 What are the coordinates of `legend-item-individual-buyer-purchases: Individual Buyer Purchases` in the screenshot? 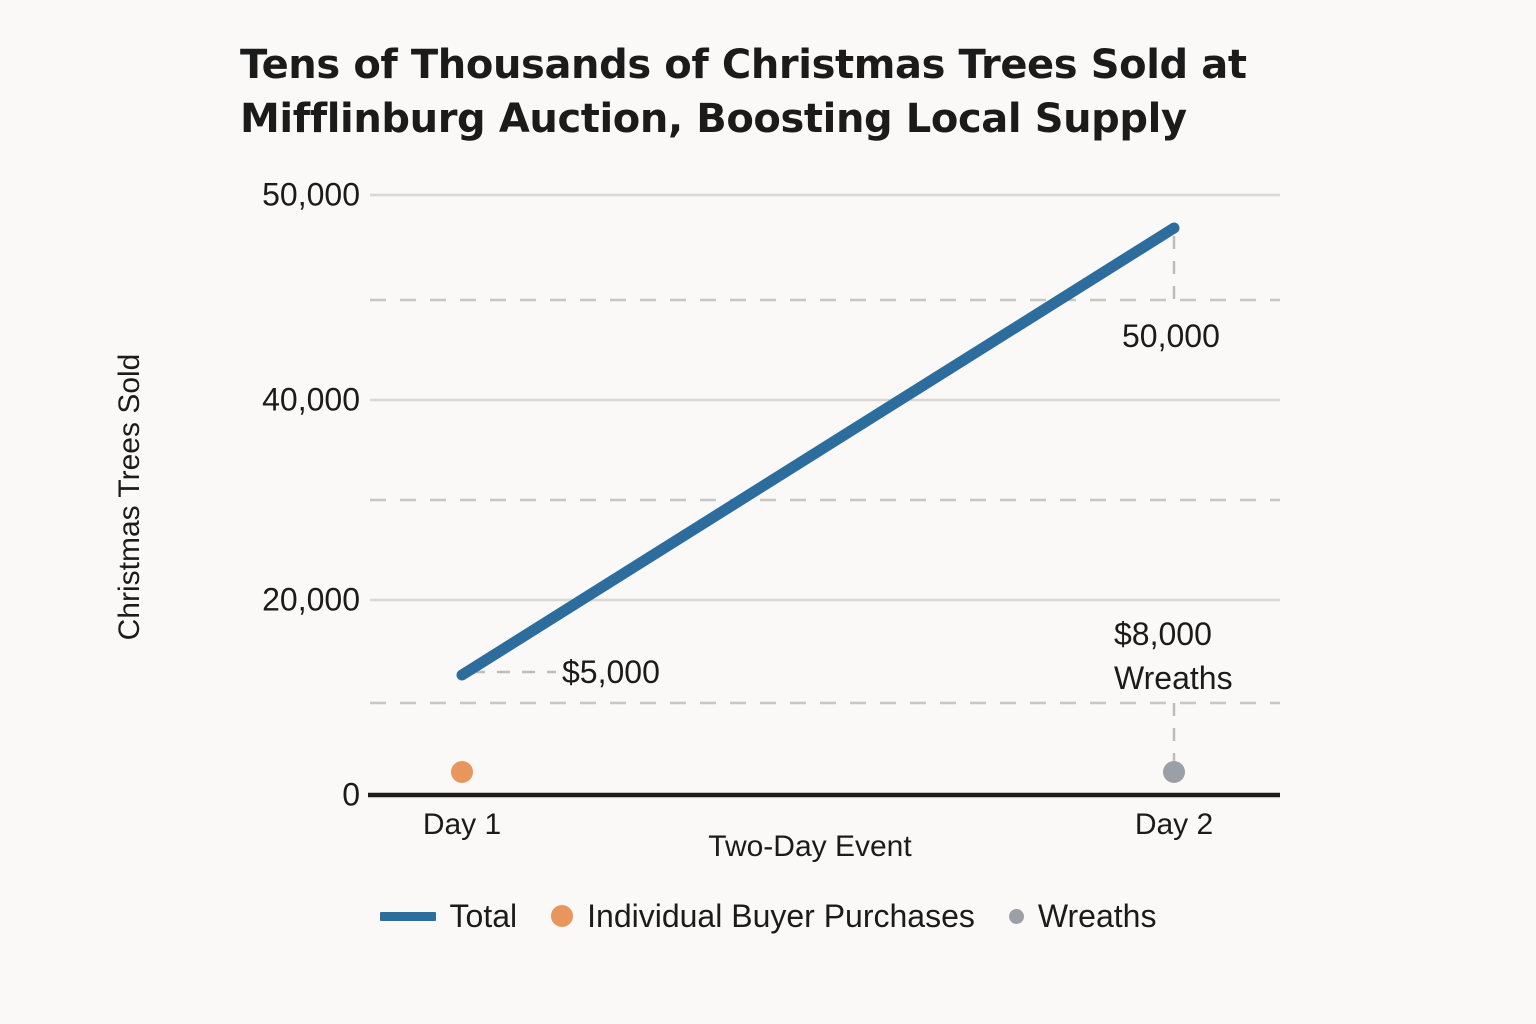 It's located at (763, 916).